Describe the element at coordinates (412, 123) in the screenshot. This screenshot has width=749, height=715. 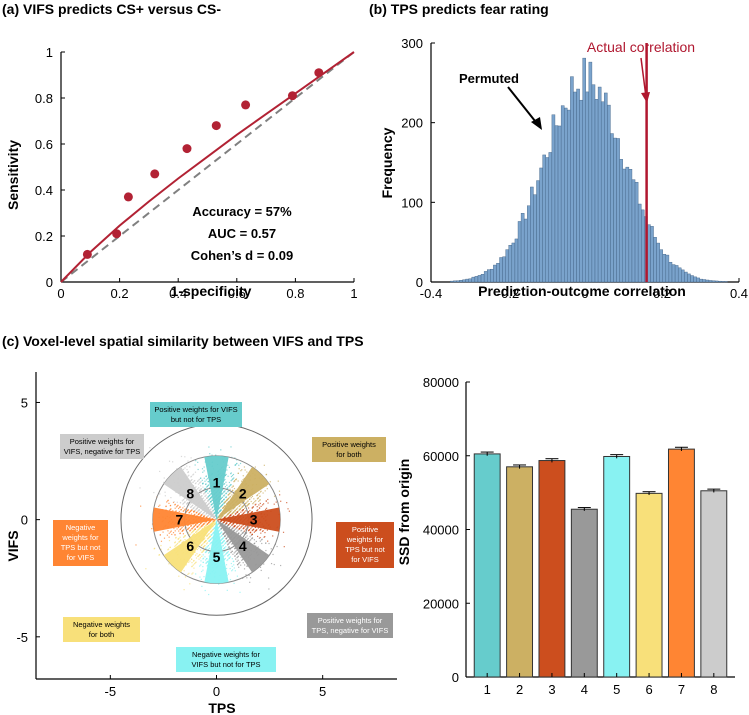
I see `panel-b-y-tick-label: 200` at that location.